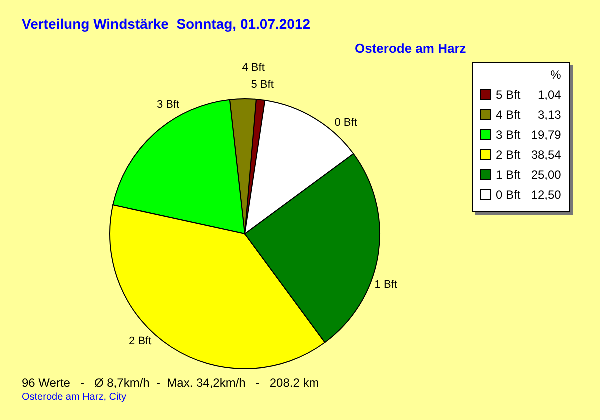  Describe the element at coordinates (346, 123) in the screenshot. I see `slice-label: 0 Bft` at that location.